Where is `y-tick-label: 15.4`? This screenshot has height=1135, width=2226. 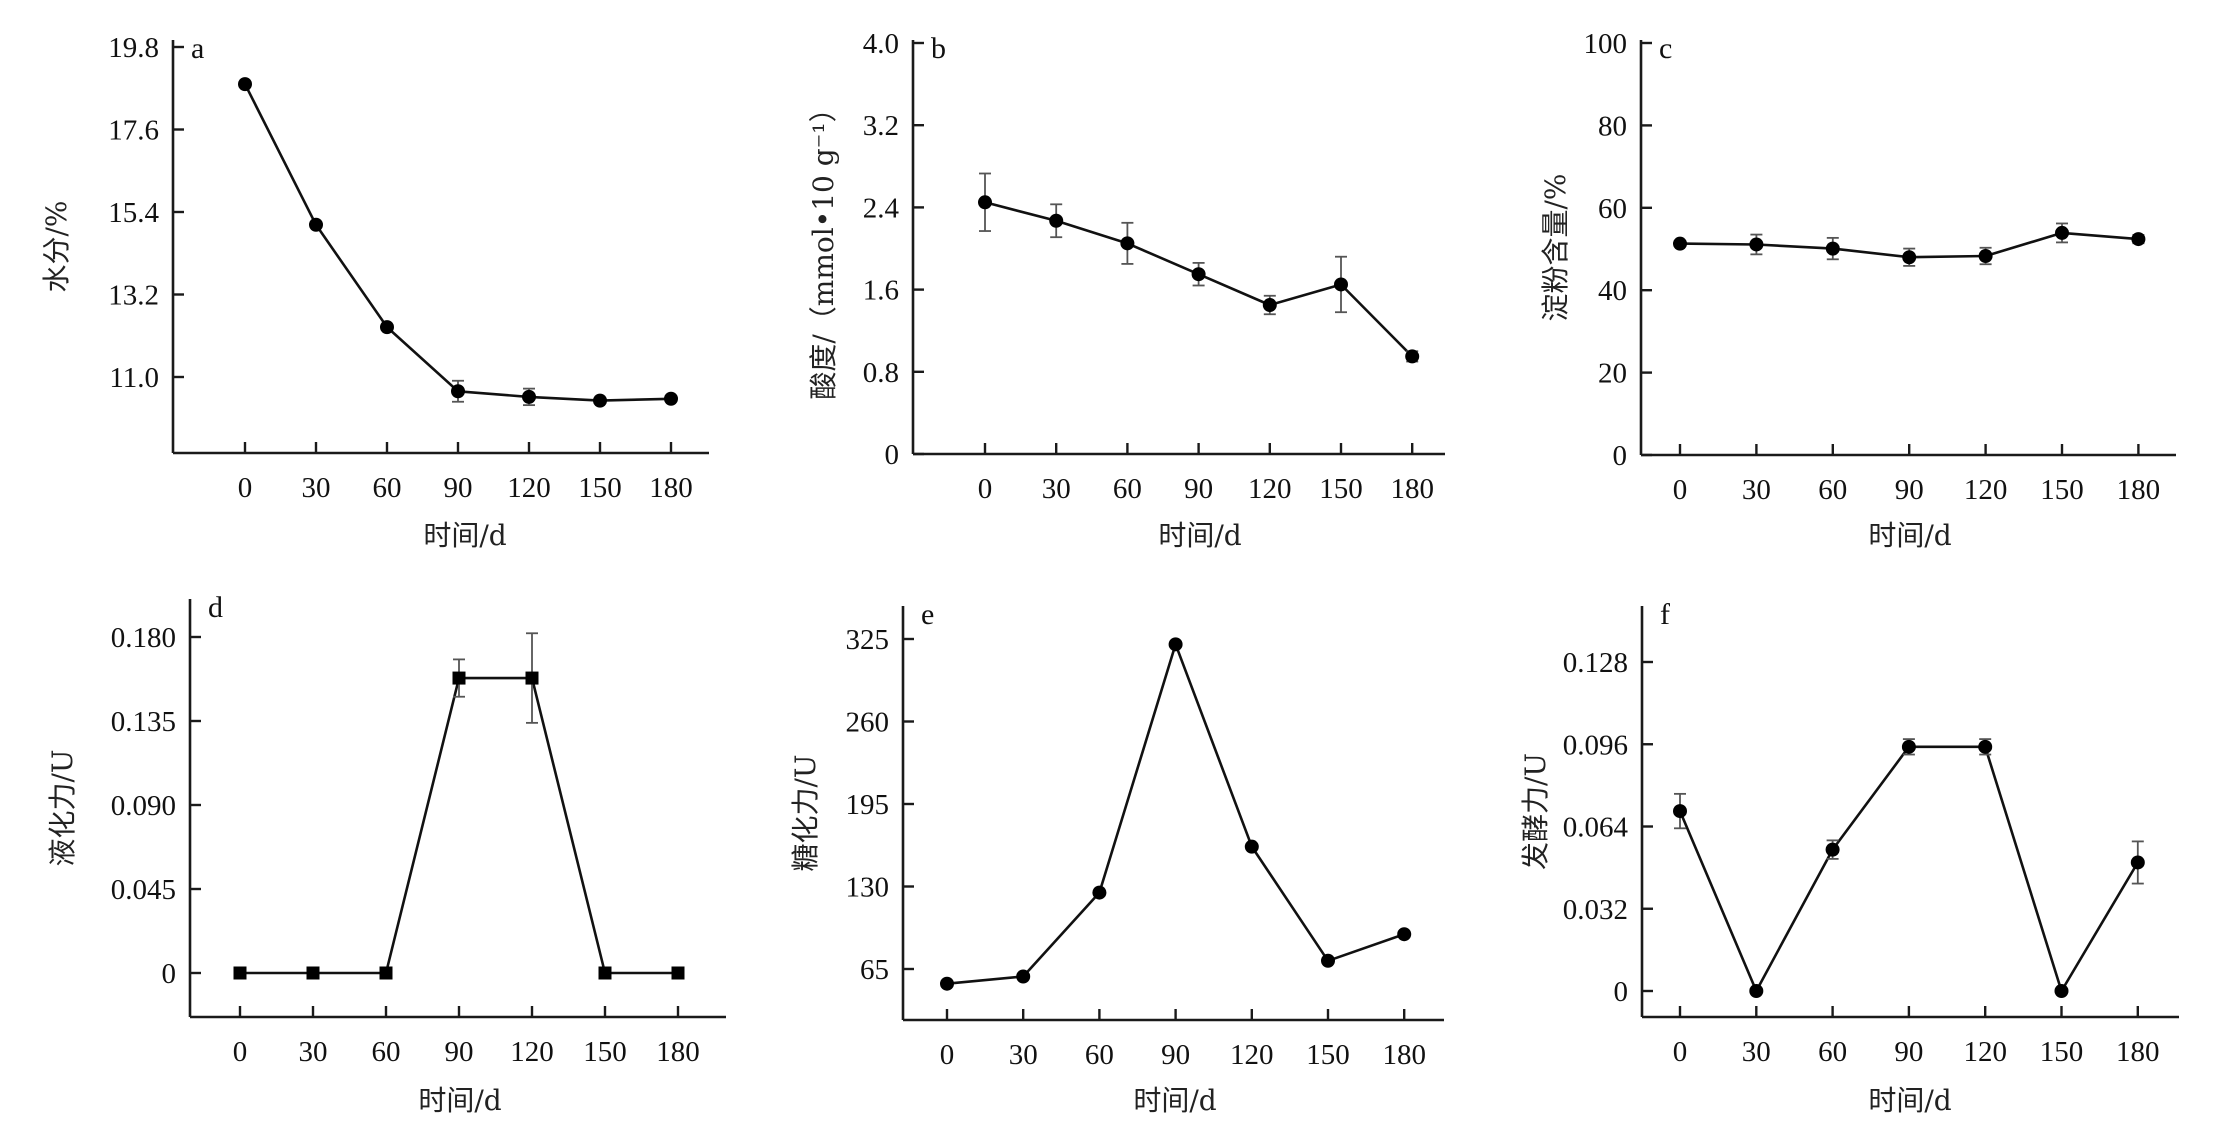
y-tick-label: 15.4 is located at coordinates (133, 213).